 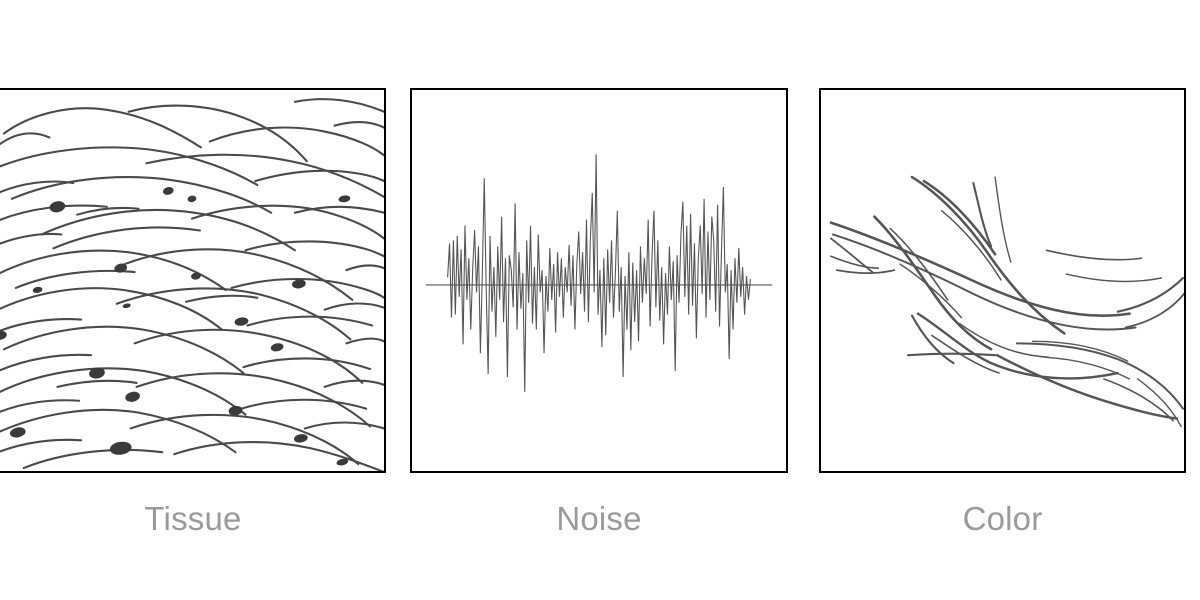 What do you see at coordinates (193, 518) in the screenshot?
I see `caption-tissue: Tissue` at bounding box center [193, 518].